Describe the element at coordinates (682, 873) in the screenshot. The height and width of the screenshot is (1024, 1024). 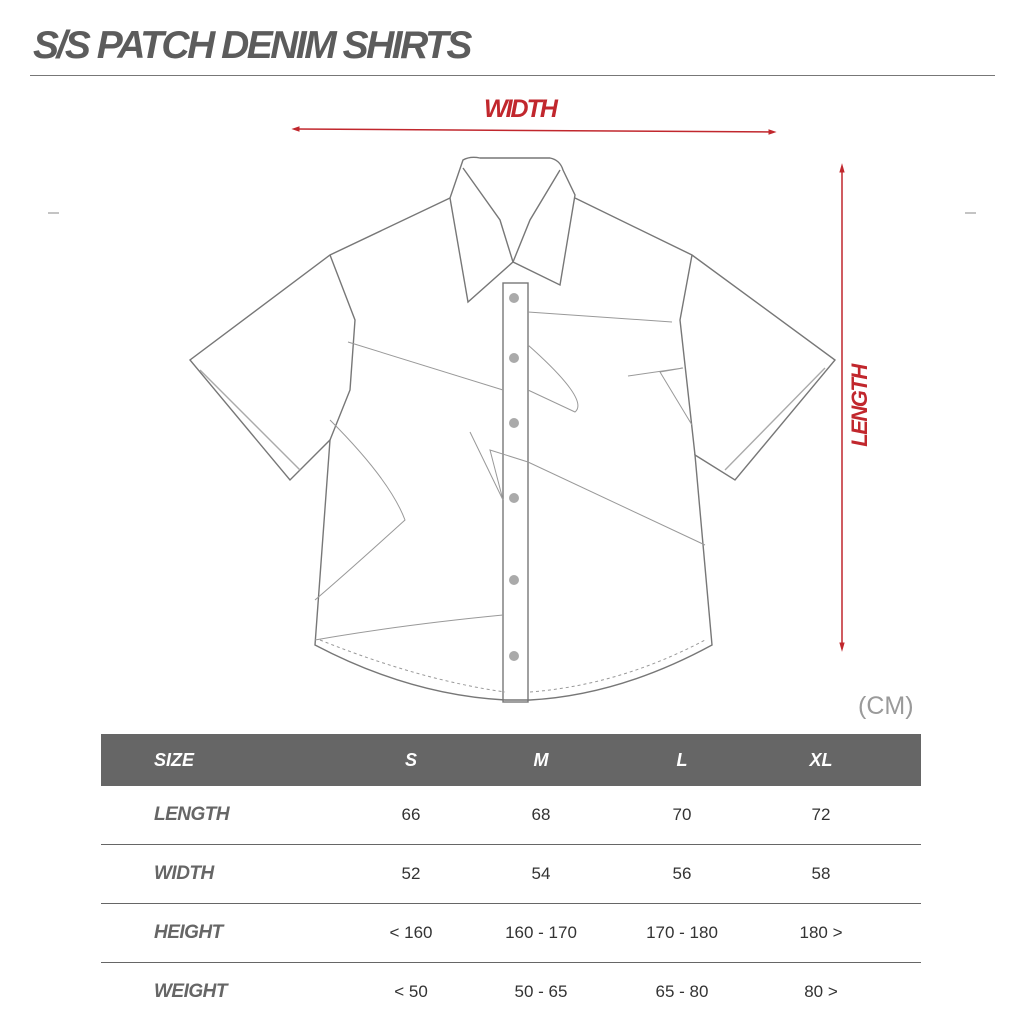
I see `cell: 56` at that location.